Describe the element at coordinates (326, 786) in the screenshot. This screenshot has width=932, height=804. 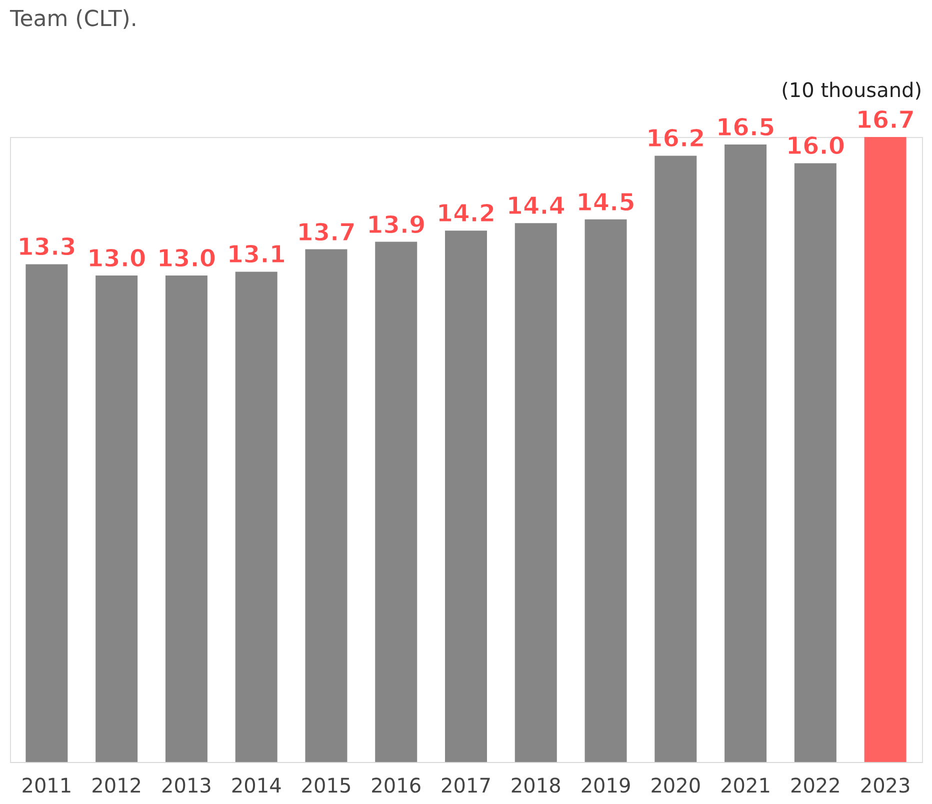
I see `x-tick-label: 2015` at that location.